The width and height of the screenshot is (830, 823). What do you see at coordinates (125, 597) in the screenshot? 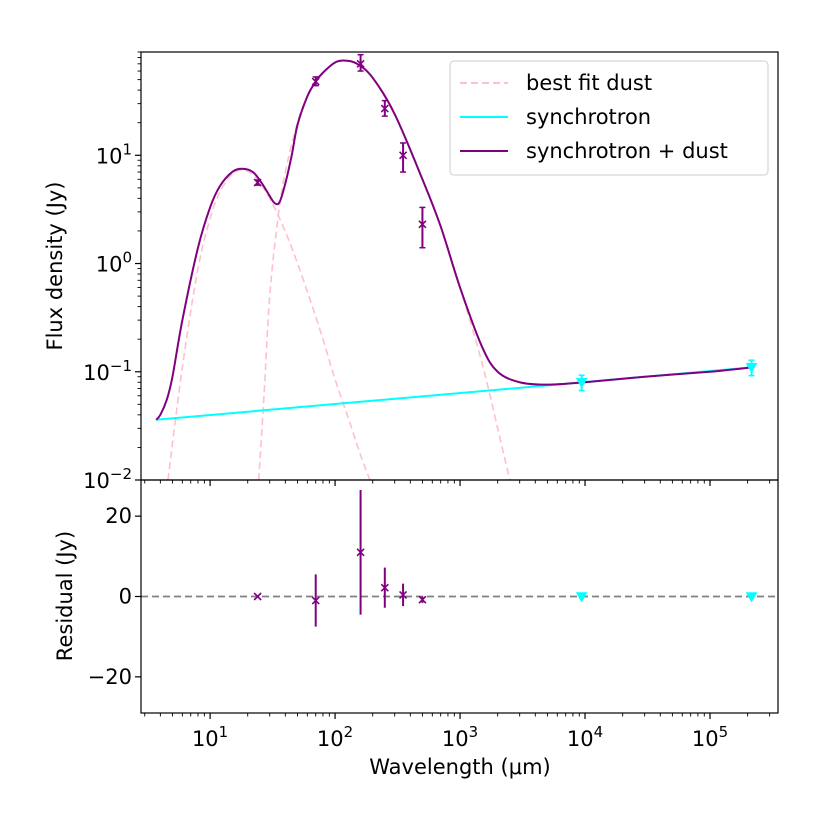
I see `bottom-y-tick-label: 0` at bounding box center [125, 597].